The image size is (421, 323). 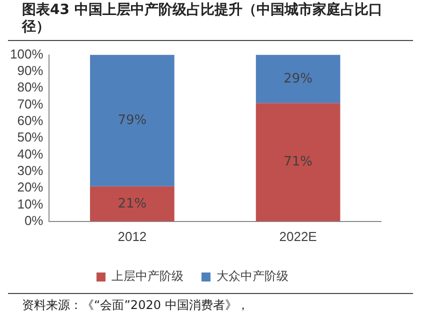 What do you see at coordinates (30, 87) in the screenshot?
I see `y-tick-label: 80%` at bounding box center [30, 87].